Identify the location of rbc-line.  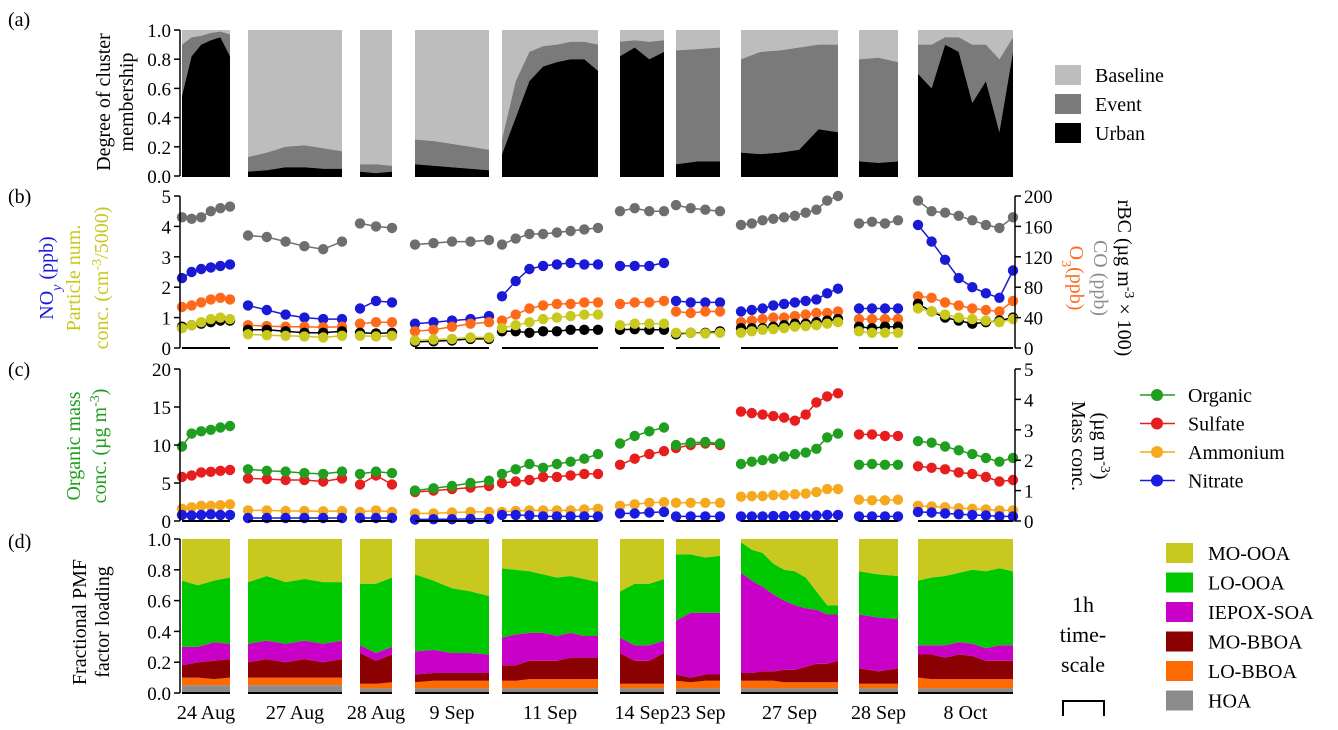
(878, 327).